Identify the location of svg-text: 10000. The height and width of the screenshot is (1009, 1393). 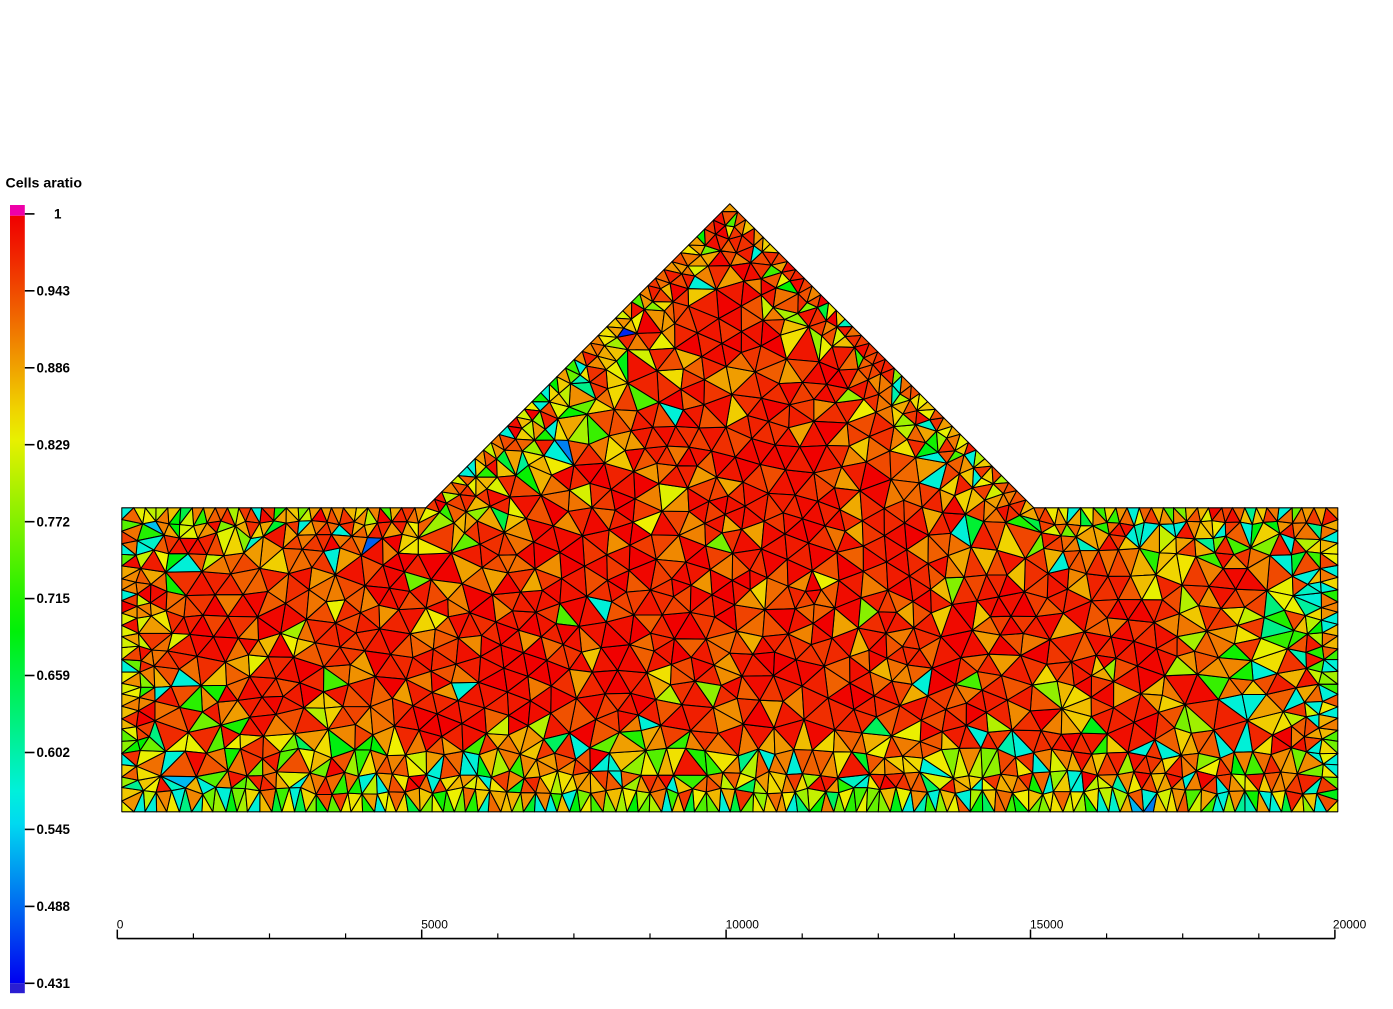
(743, 925).